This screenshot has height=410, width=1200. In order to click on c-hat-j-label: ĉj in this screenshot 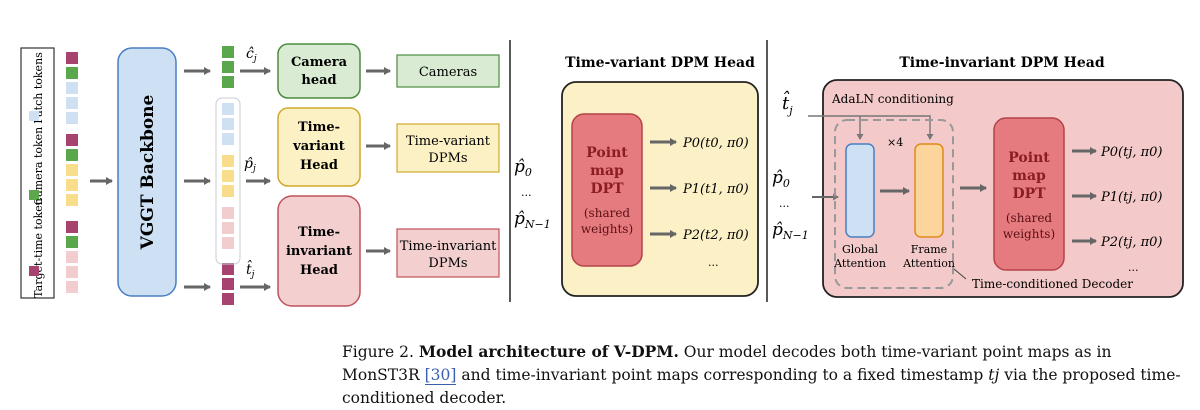, I will do `click(251, 55)`.